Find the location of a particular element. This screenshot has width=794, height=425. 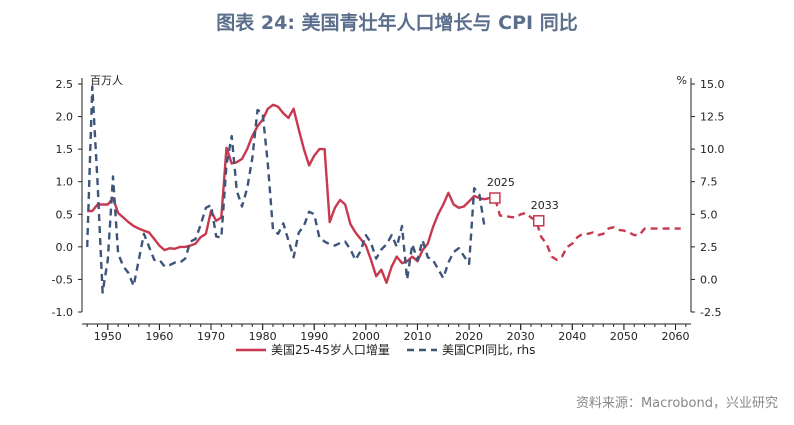

left-tick-label: 2.5 is located at coordinates (65, 84).